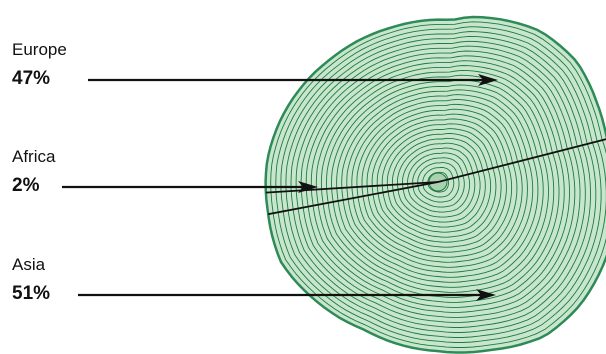  What do you see at coordinates (293, 80) in the screenshot?
I see `arrow-europe` at bounding box center [293, 80].